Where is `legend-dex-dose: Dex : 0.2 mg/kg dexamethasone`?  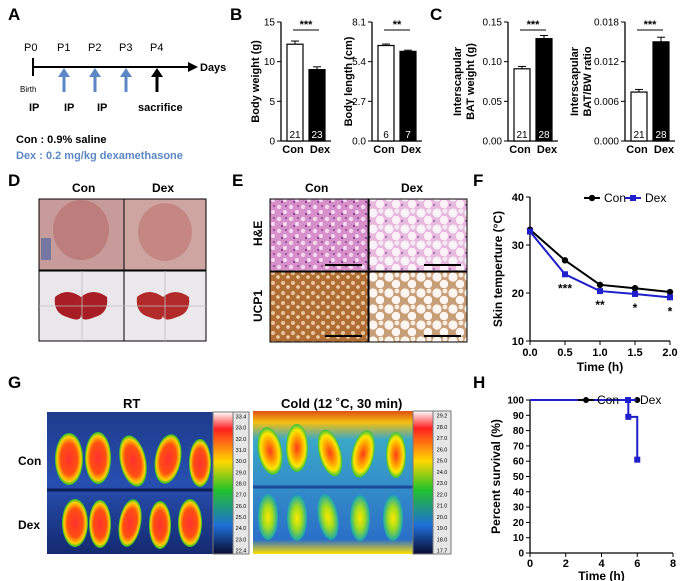 legend-dex-dose: Dex : 0.2 mg/kg dexamethasone is located at coordinates (99, 156).